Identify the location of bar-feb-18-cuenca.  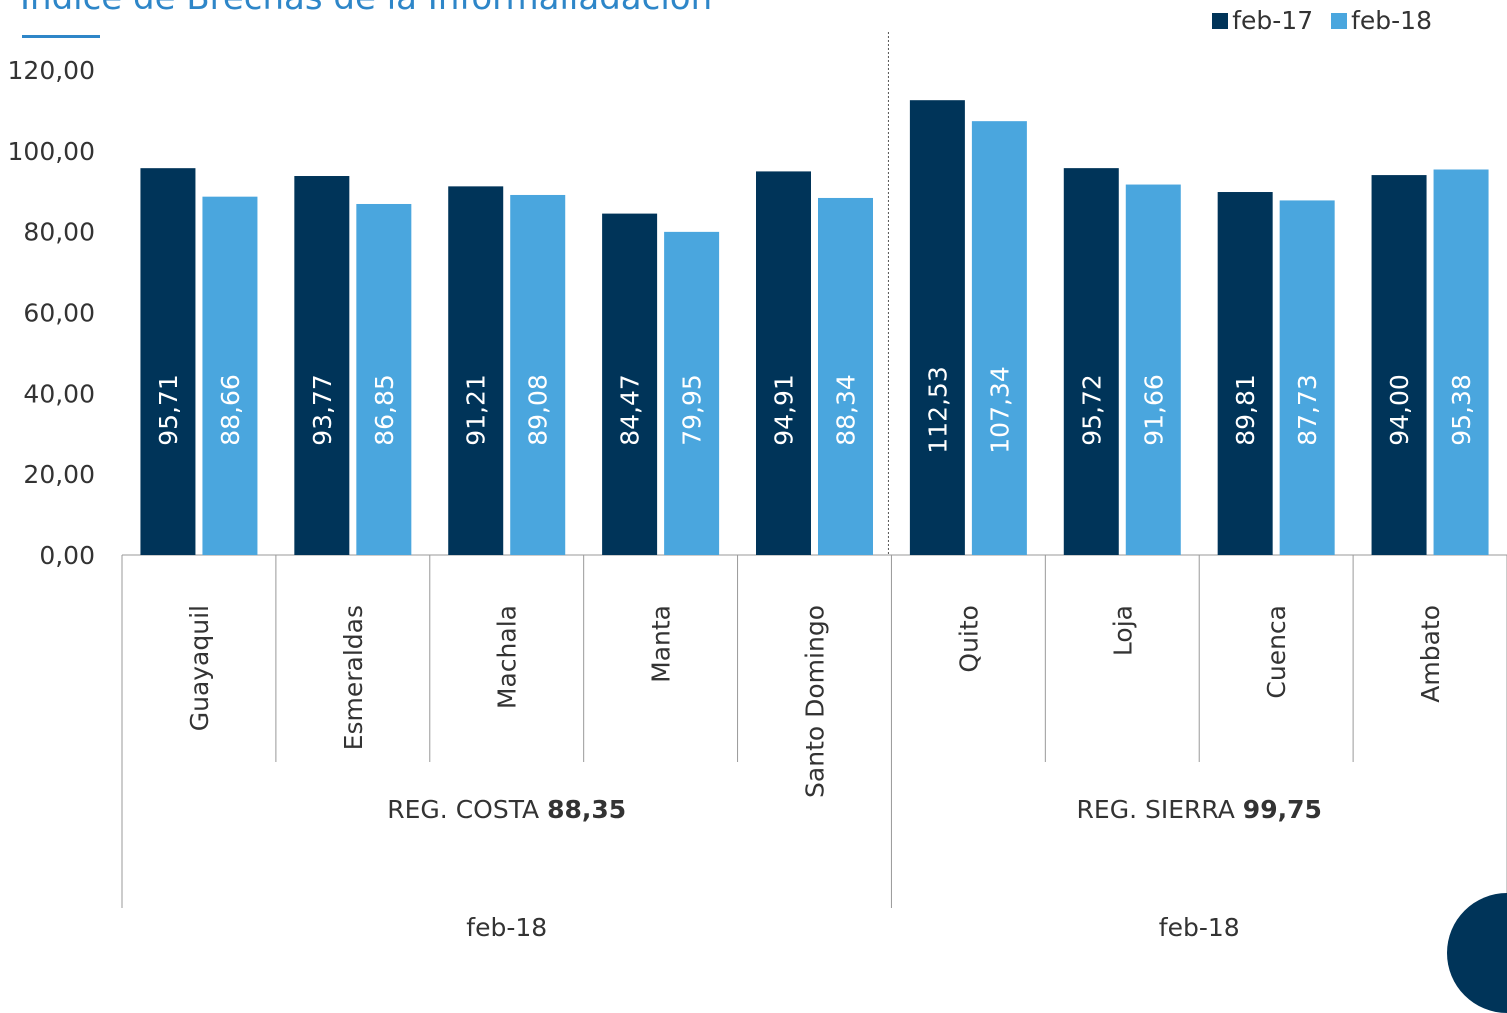
(1307, 378).